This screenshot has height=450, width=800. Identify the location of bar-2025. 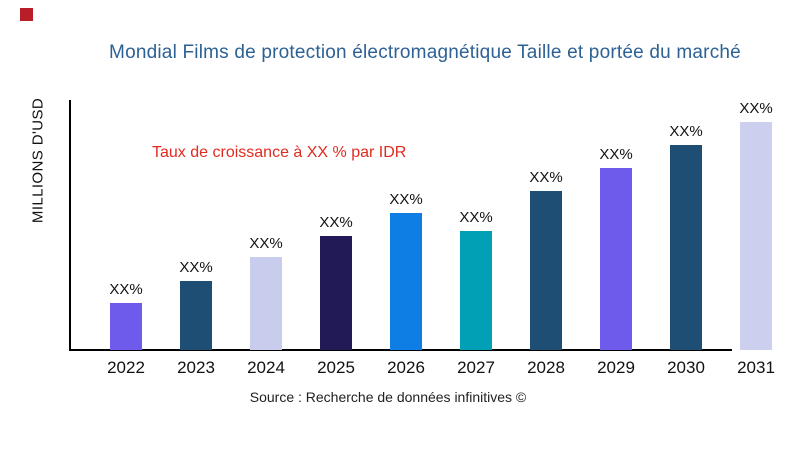
(336, 293).